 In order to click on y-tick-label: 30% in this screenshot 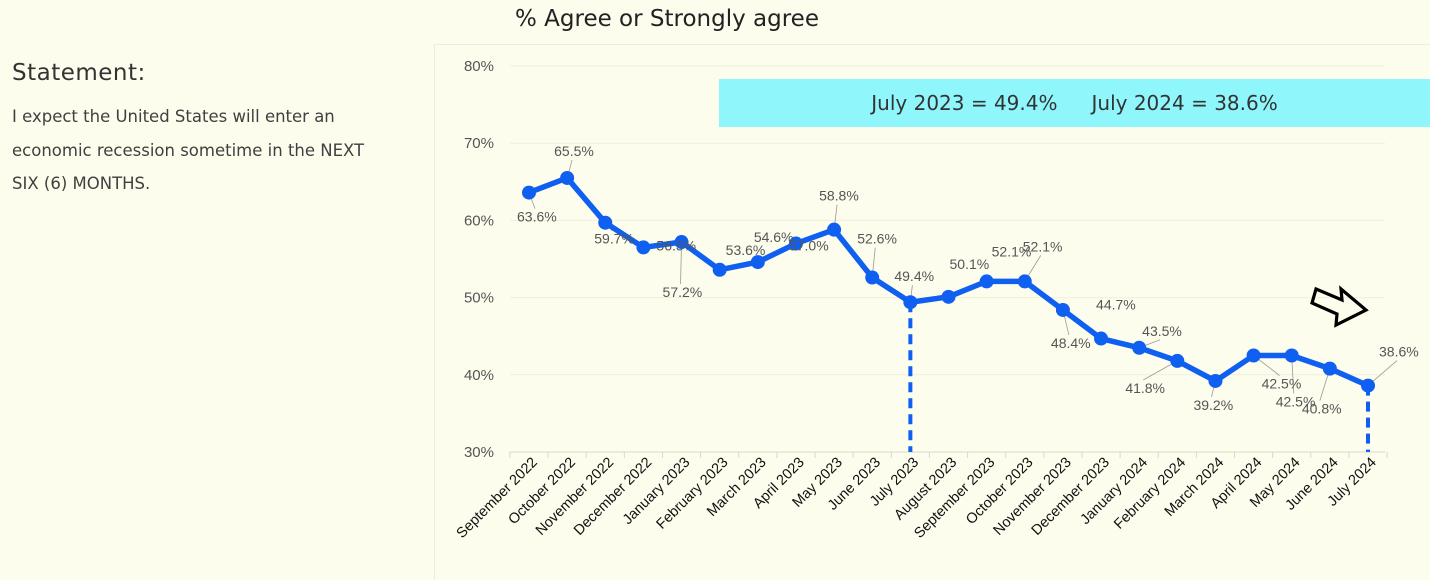, I will do `click(479, 452)`.